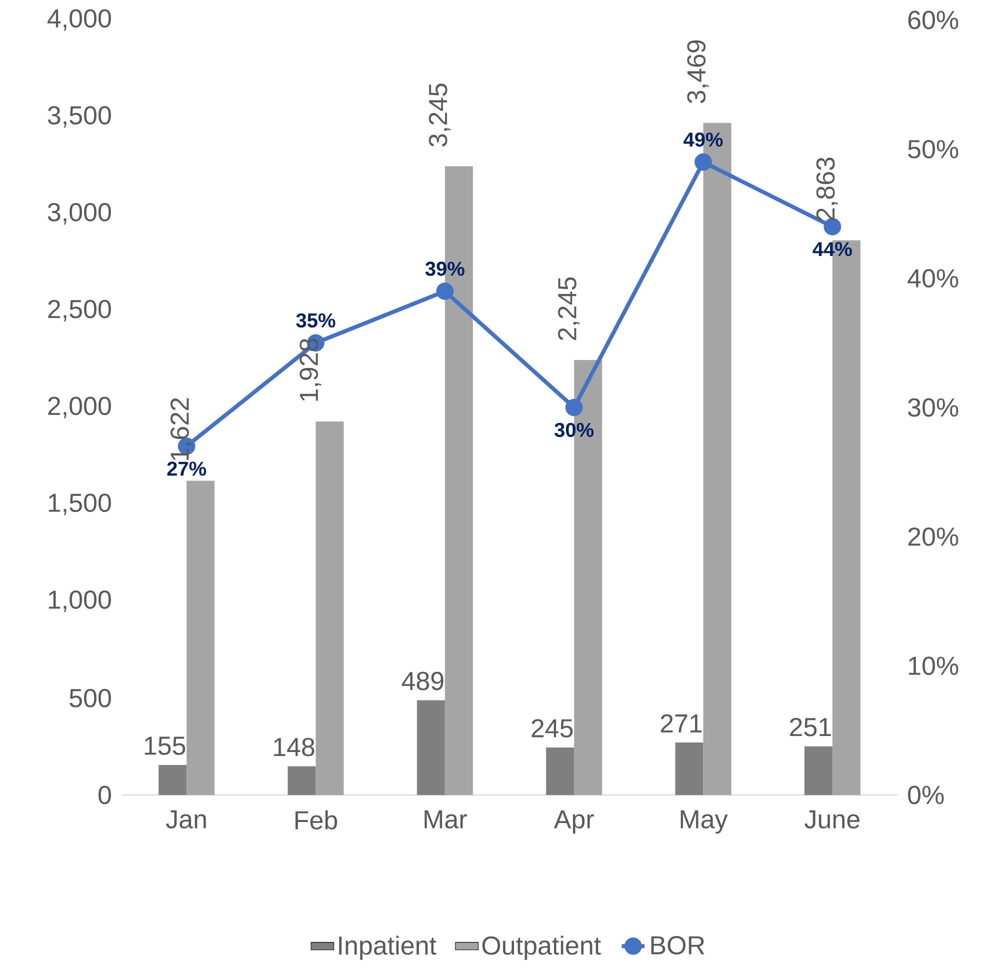  What do you see at coordinates (574, 430) in the screenshot?
I see `data-label: 30%` at bounding box center [574, 430].